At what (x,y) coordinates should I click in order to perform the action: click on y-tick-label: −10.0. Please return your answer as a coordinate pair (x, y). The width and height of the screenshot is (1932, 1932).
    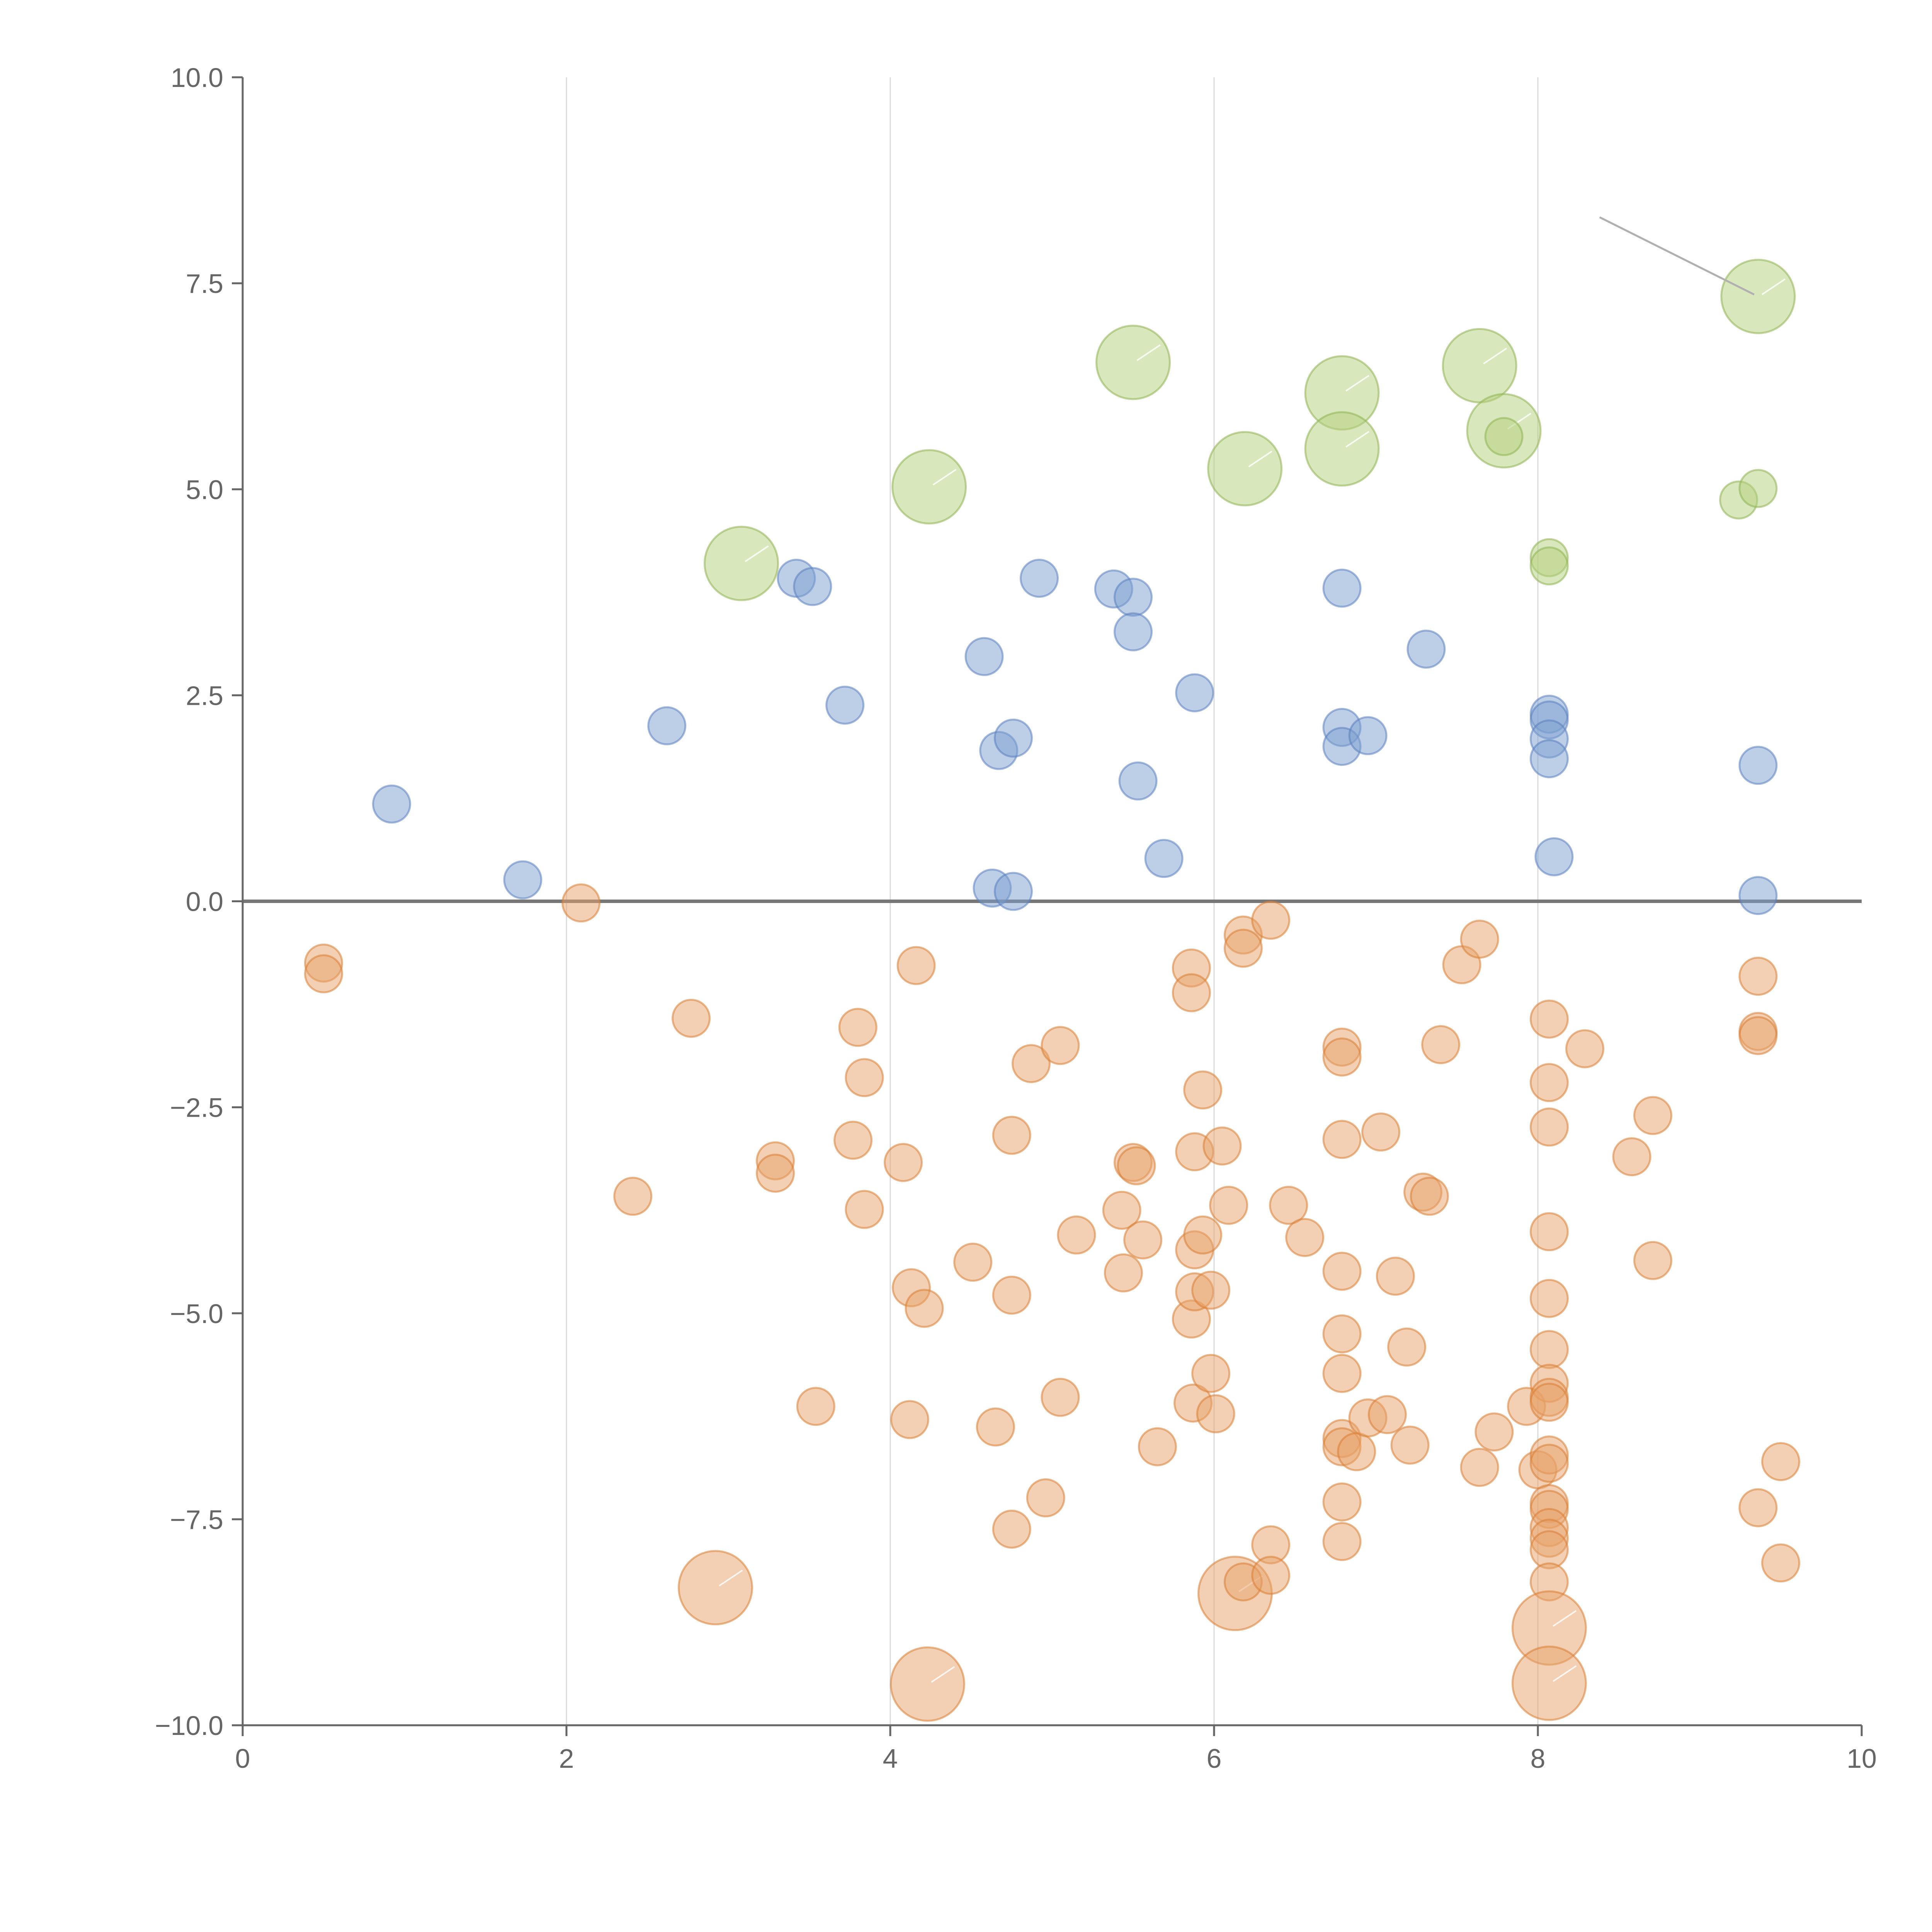
    Looking at the image, I should click on (189, 1726).